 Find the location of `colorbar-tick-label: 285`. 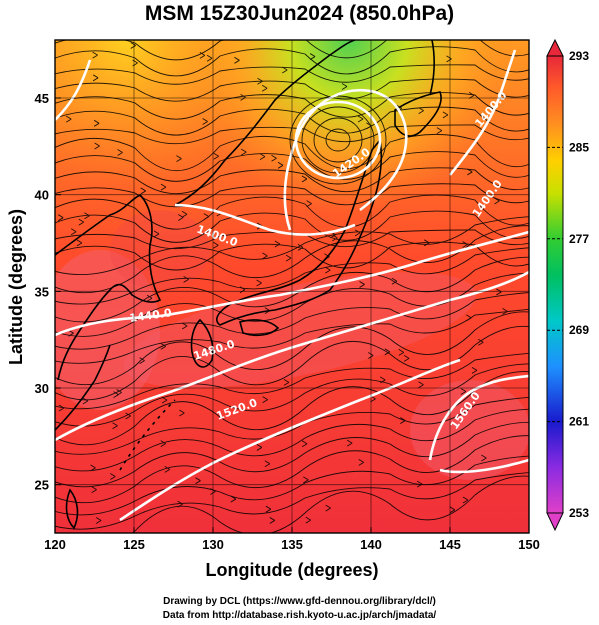

colorbar-tick-label: 285 is located at coordinates (579, 147).